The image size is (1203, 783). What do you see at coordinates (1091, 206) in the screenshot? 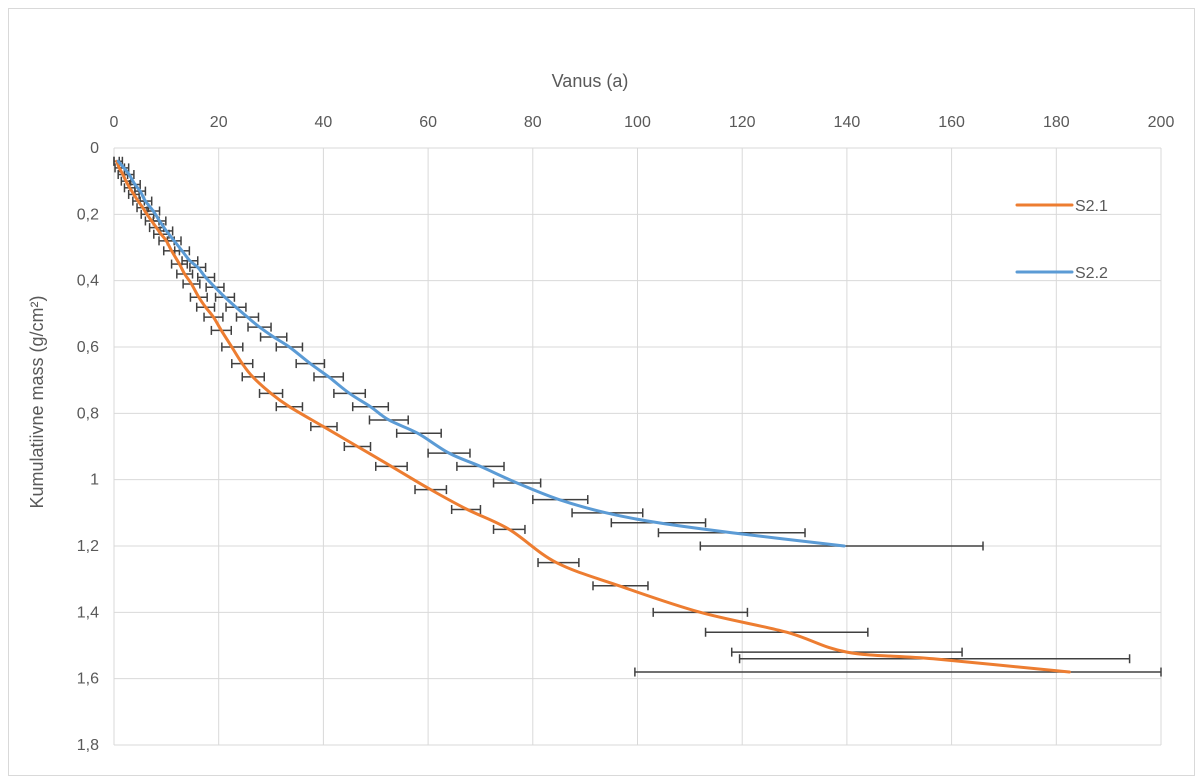
I see `legend-label: S2.1` at bounding box center [1091, 206].